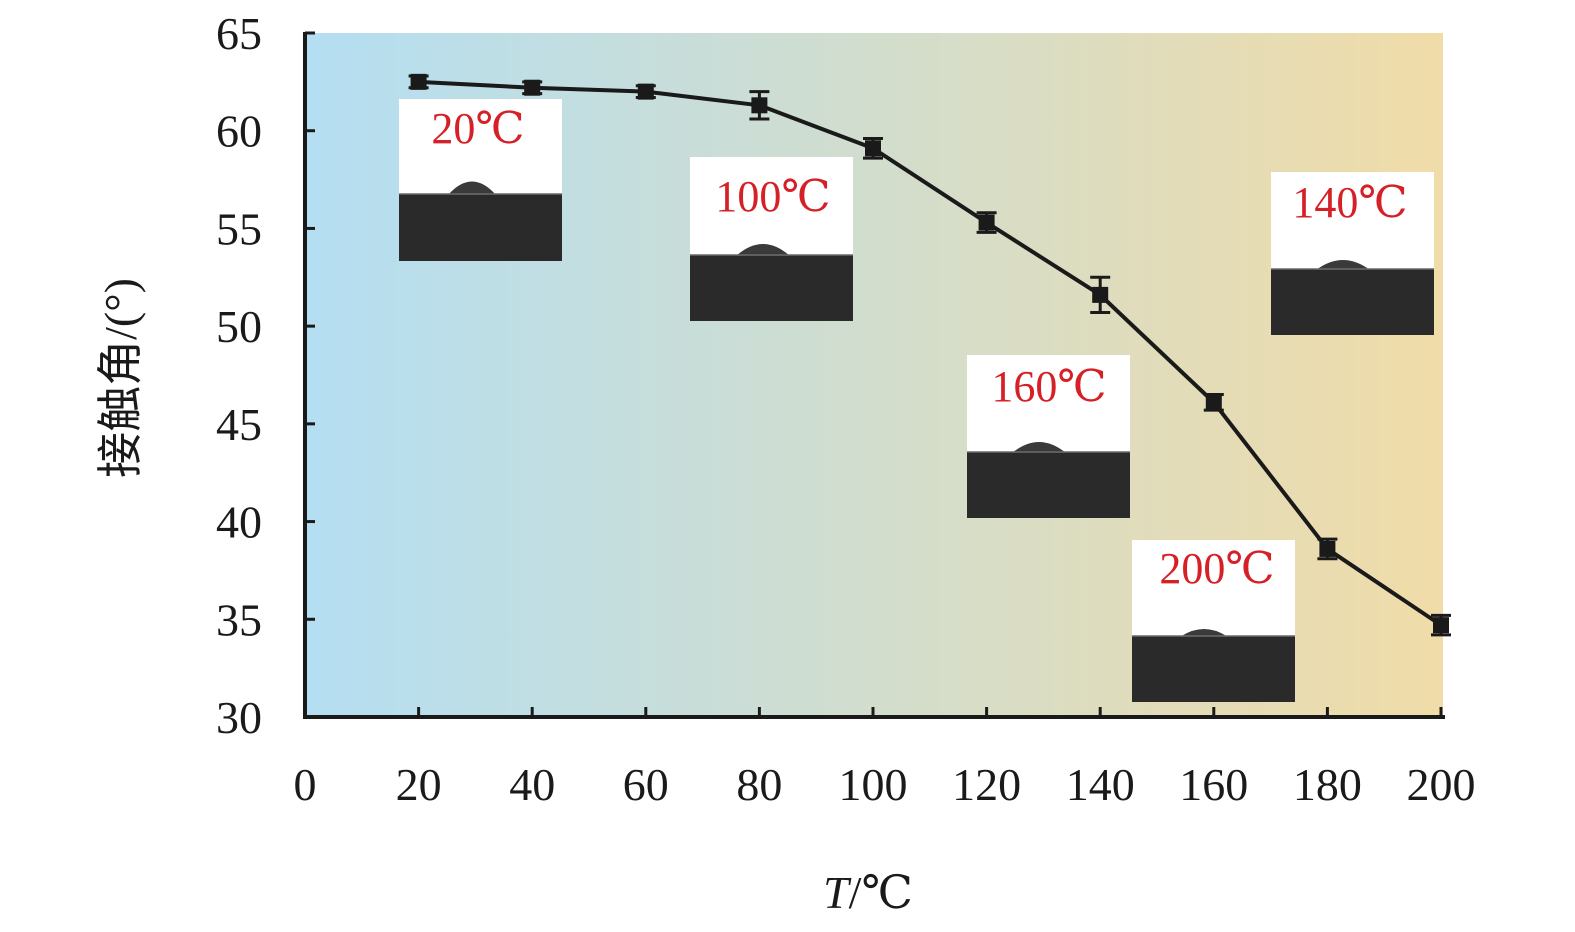  What do you see at coordinates (772, 196) in the screenshot?
I see `inset-label-100c: 100℃` at bounding box center [772, 196].